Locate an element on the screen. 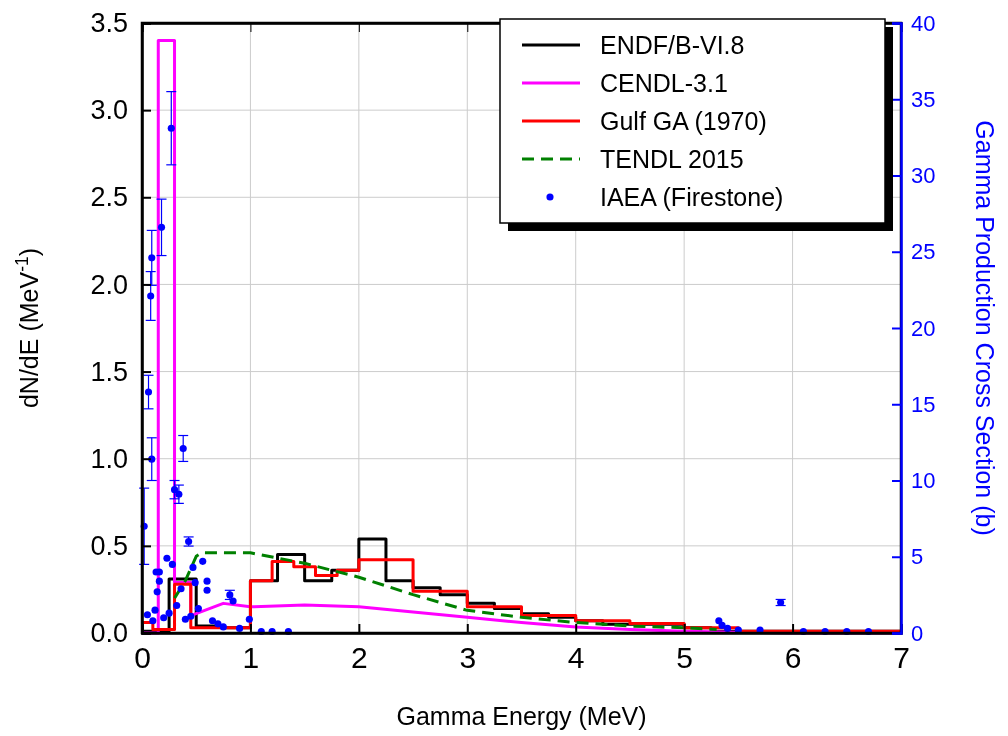 The height and width of the screenshot is (736, 1008). y-tick-label: 2.0 is located at coordinates (109, 284).